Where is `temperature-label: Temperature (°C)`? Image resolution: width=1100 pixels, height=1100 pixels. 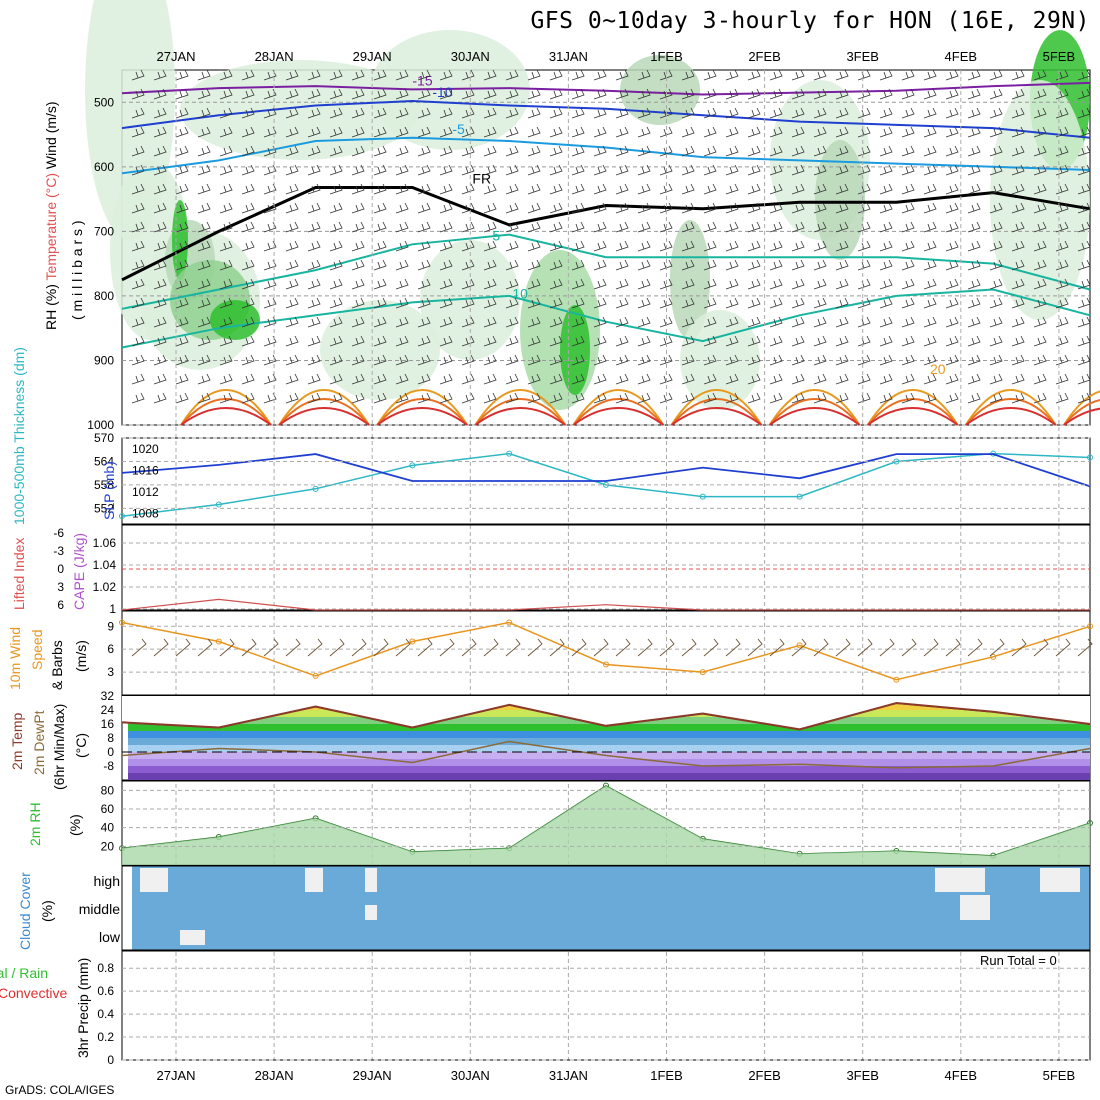
temperature-label: Temperature (°C) is located at coordinates (51, 224).